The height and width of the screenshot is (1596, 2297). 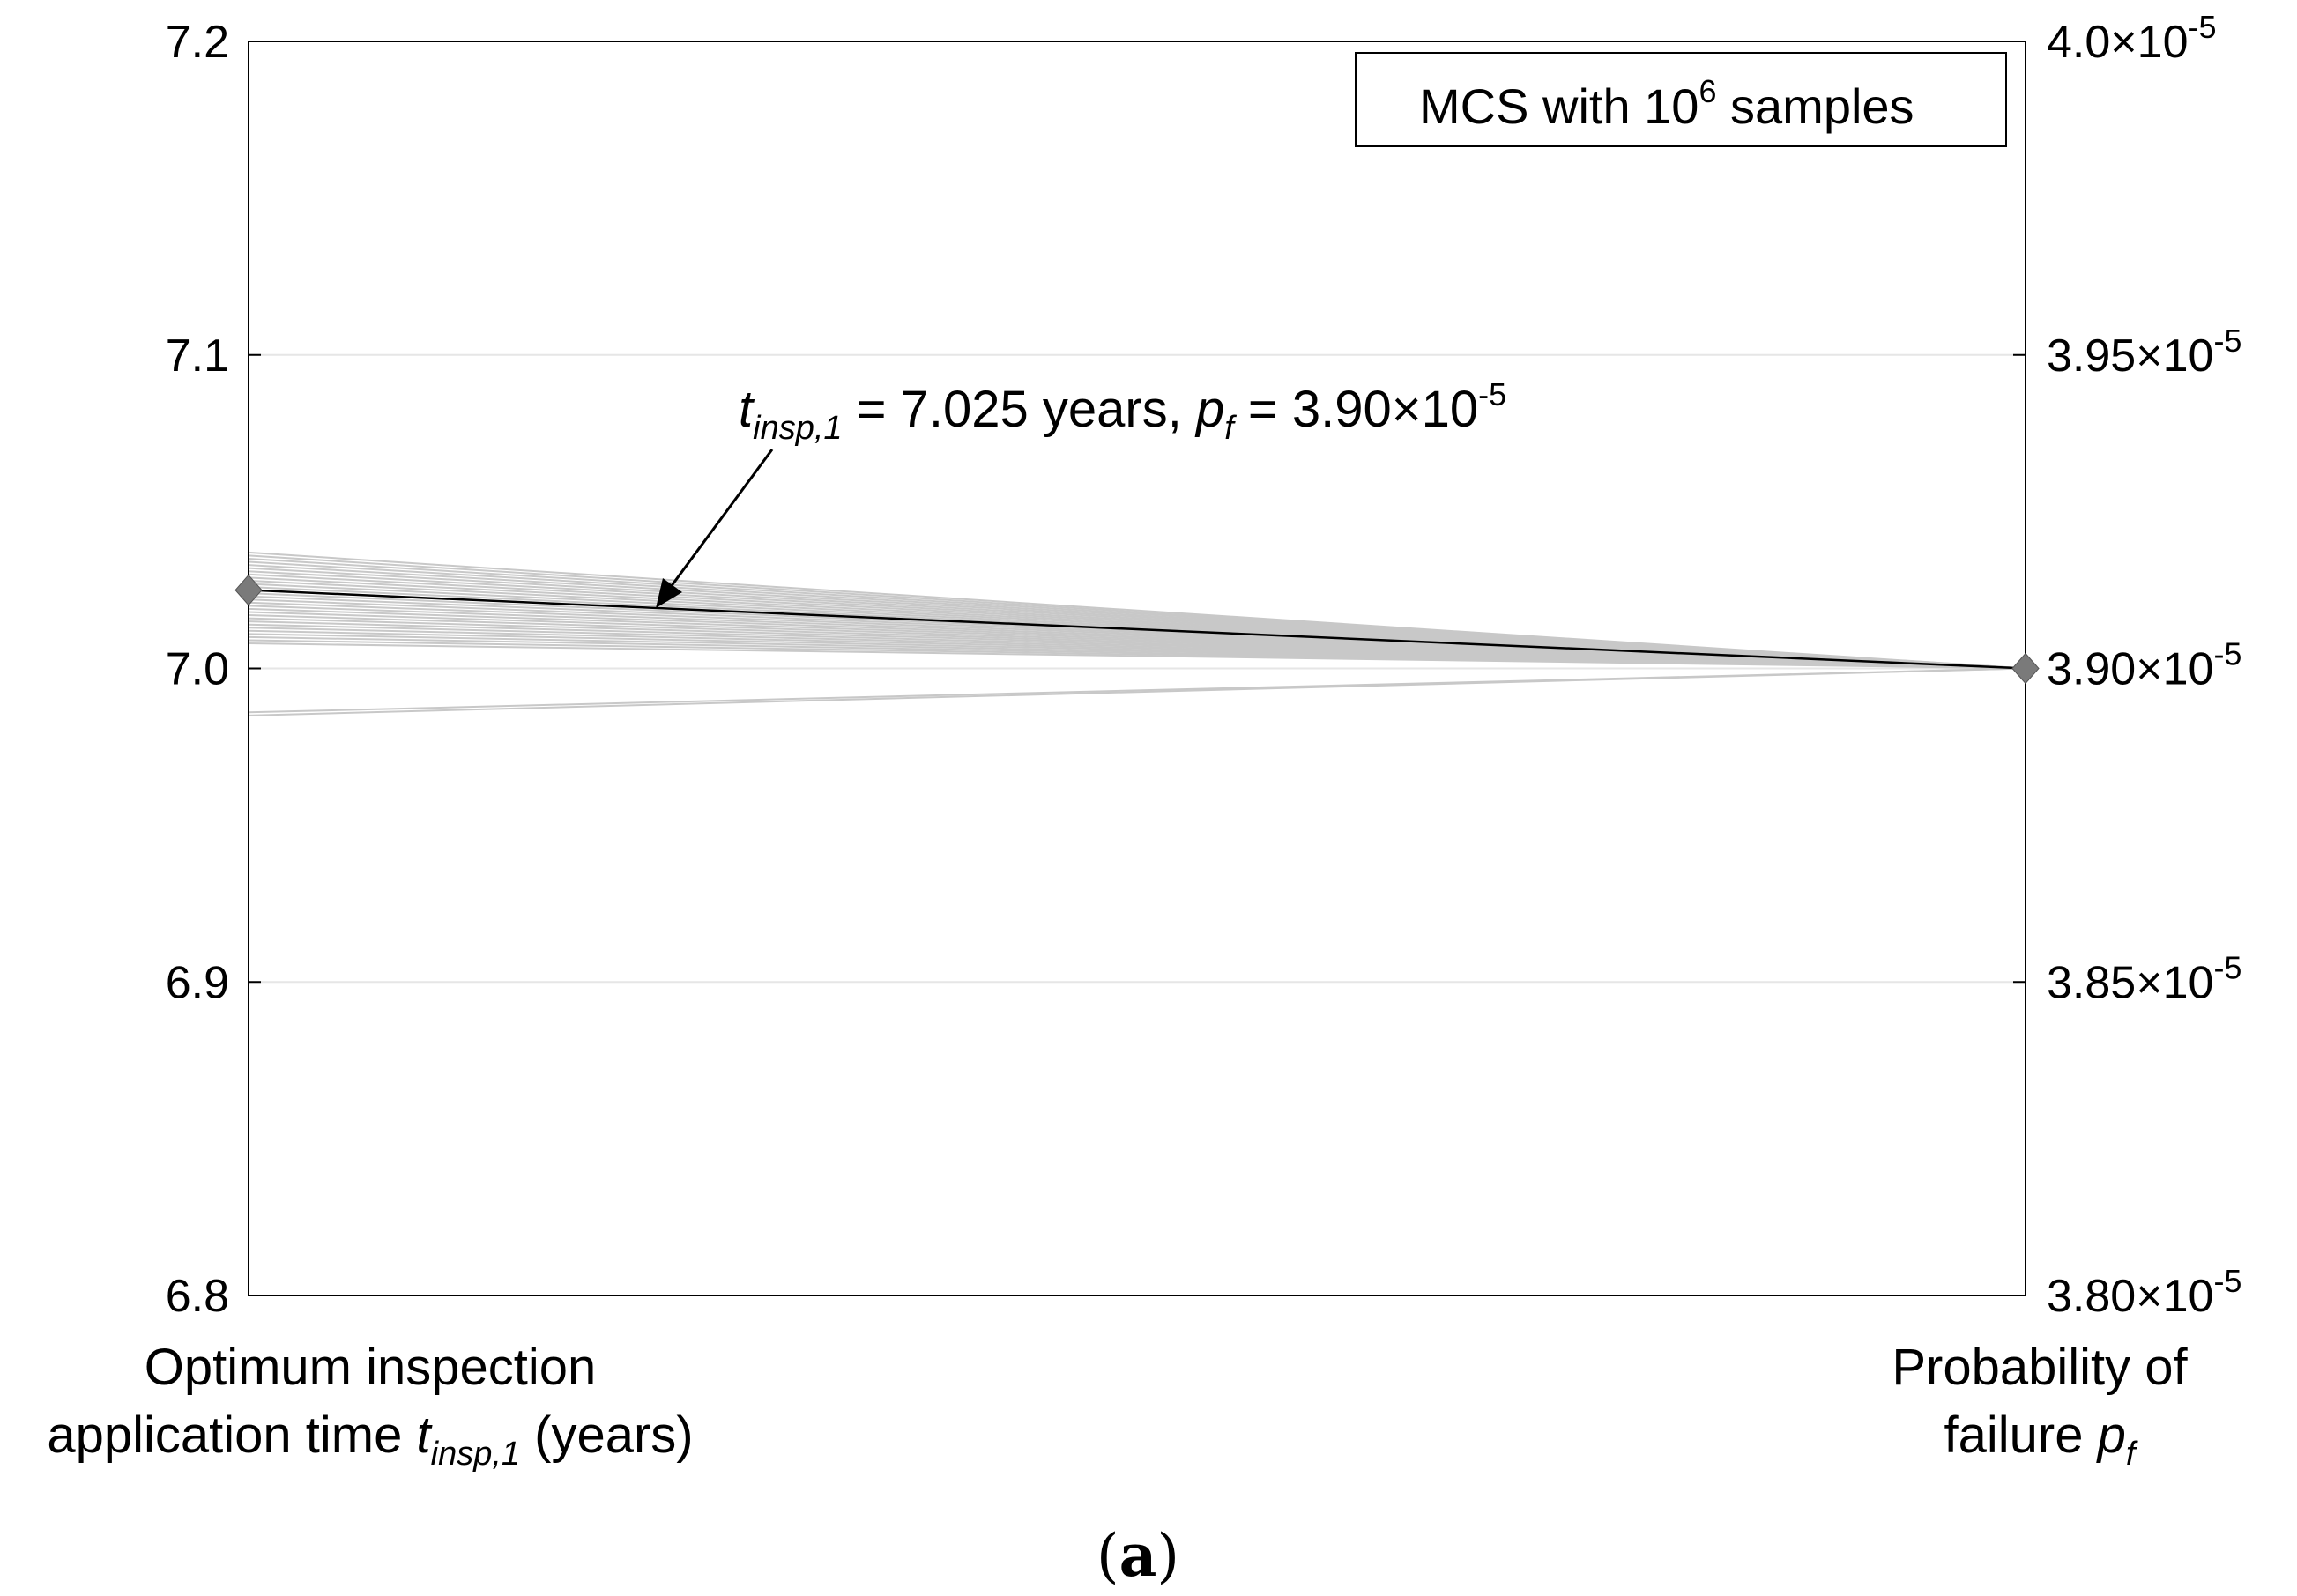 What do you see at coordinates (197, 982) in the screenshot?
I see `left-tick-label: 6.9` at bounding box center [197, 982].